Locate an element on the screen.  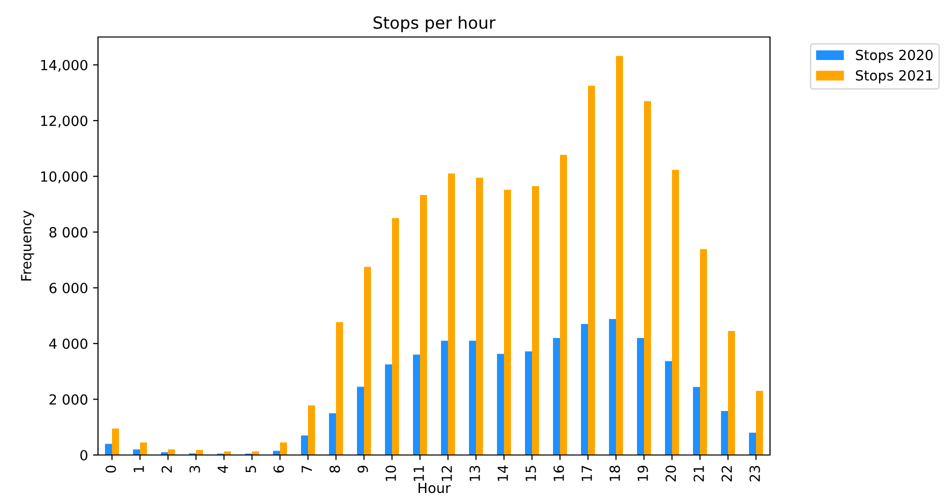
x-tick-label: 12 is located at coordinates (447, 473).